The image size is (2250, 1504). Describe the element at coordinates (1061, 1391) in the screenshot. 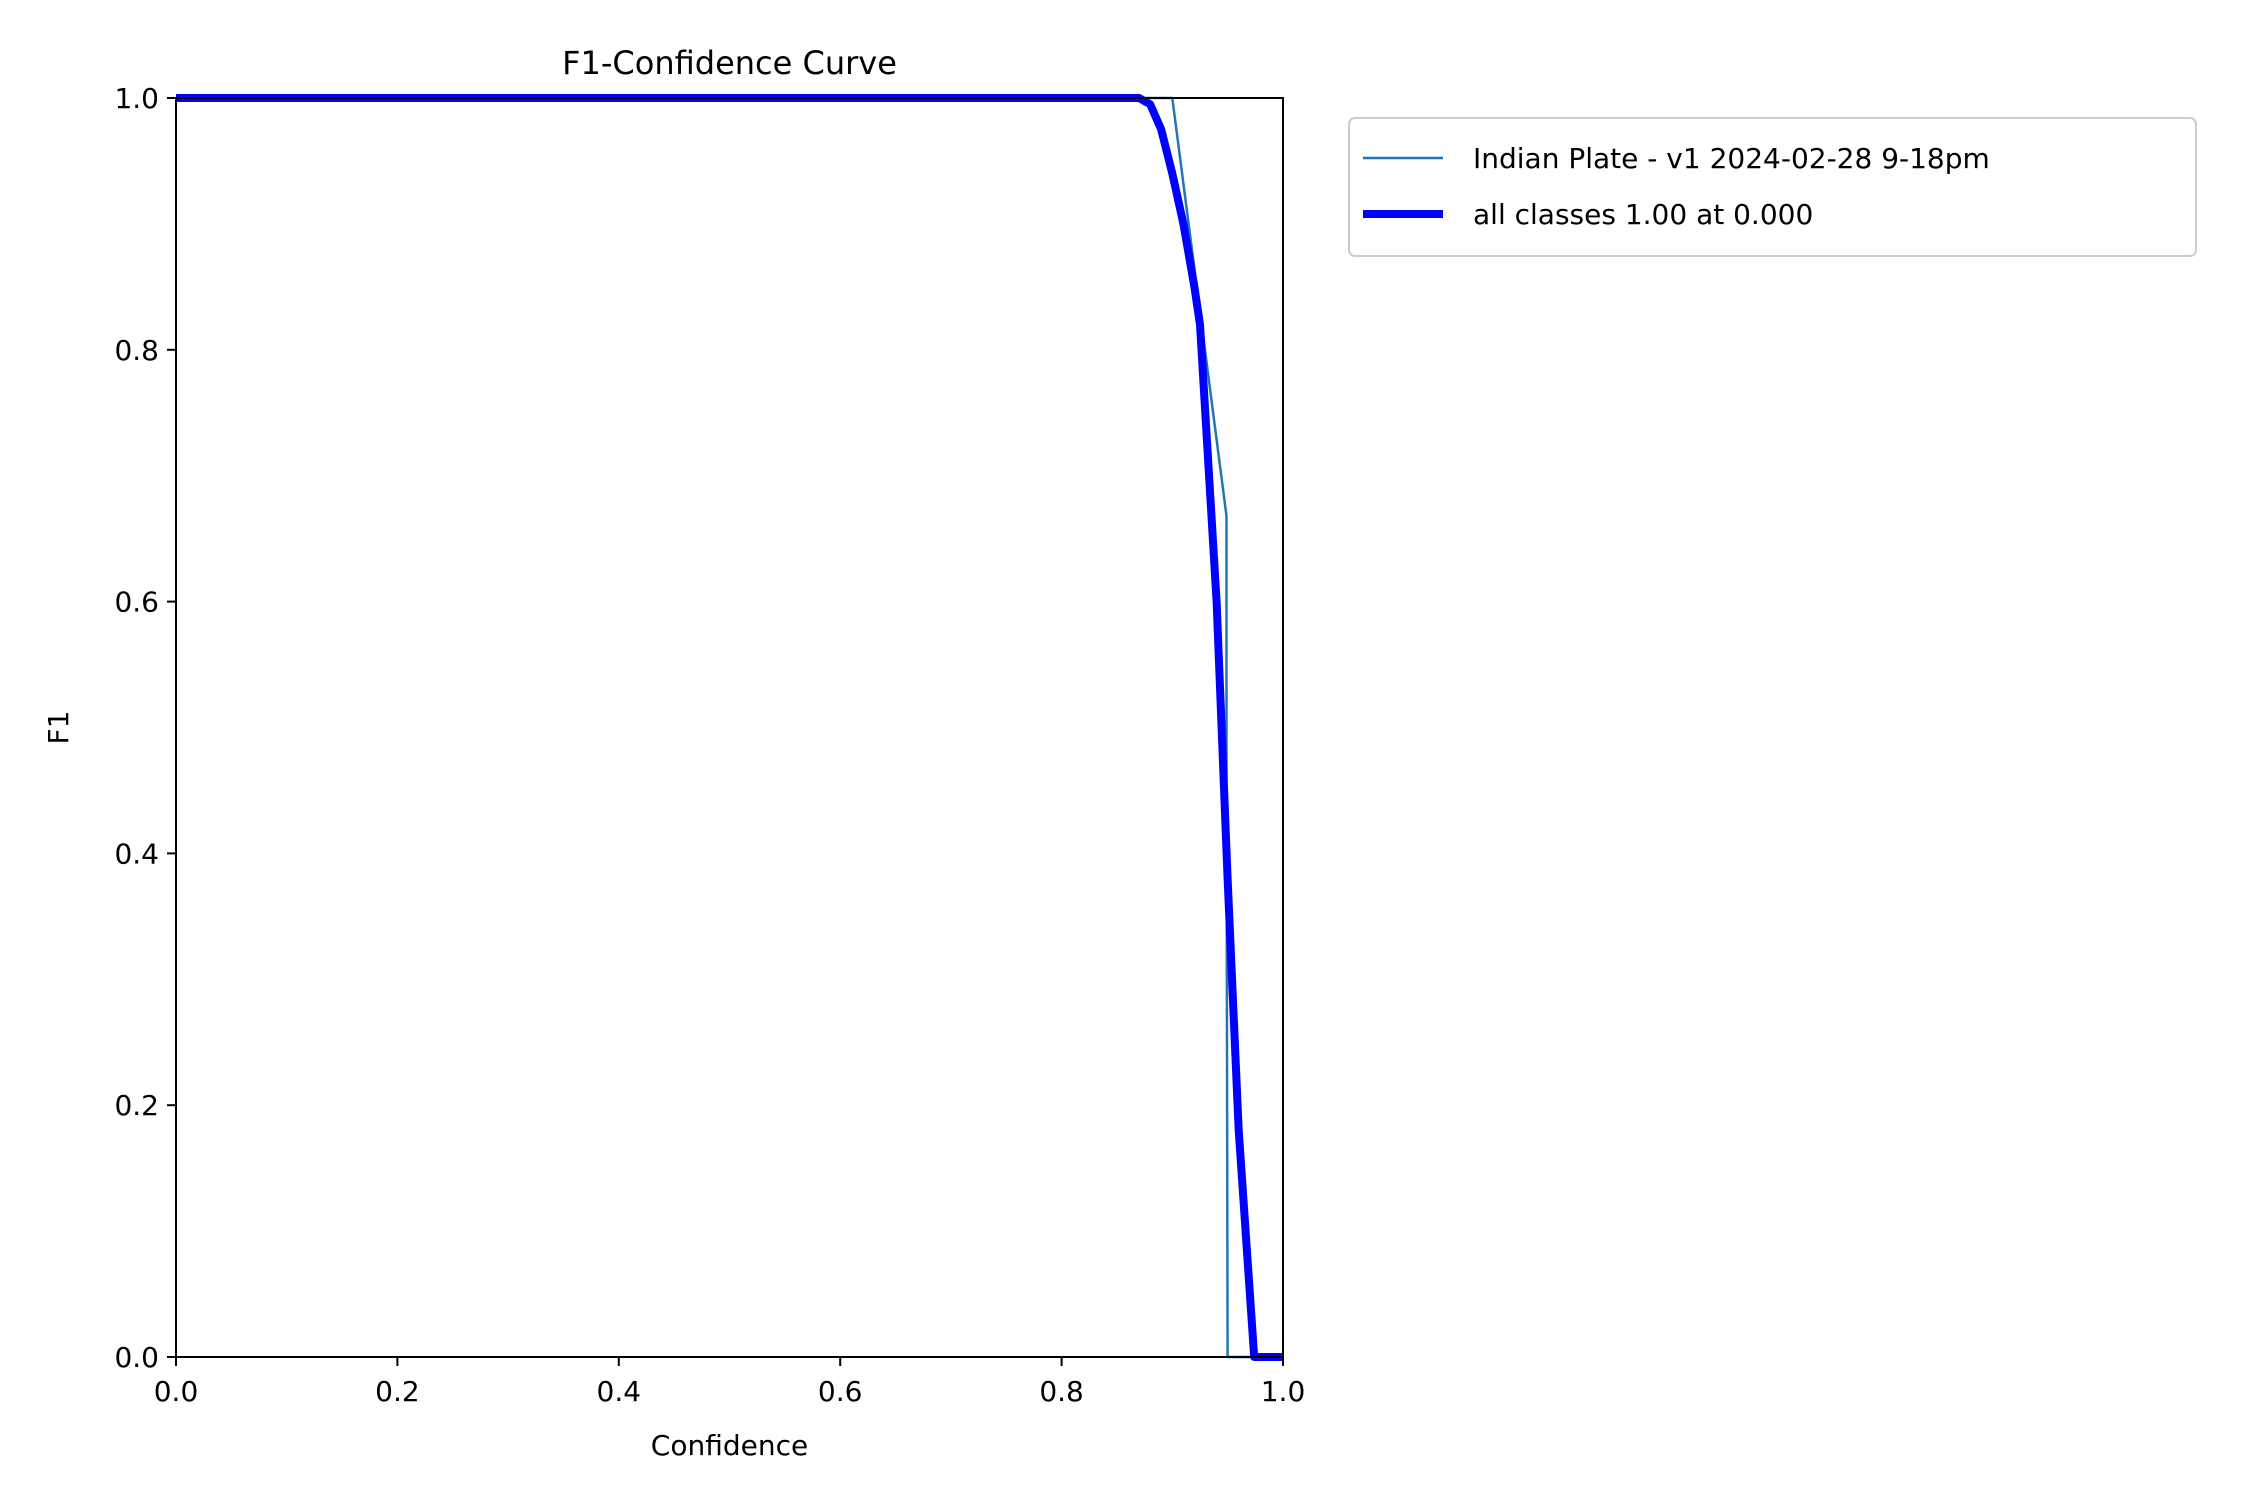

I see `x-tick-label: 0.8` at that location.